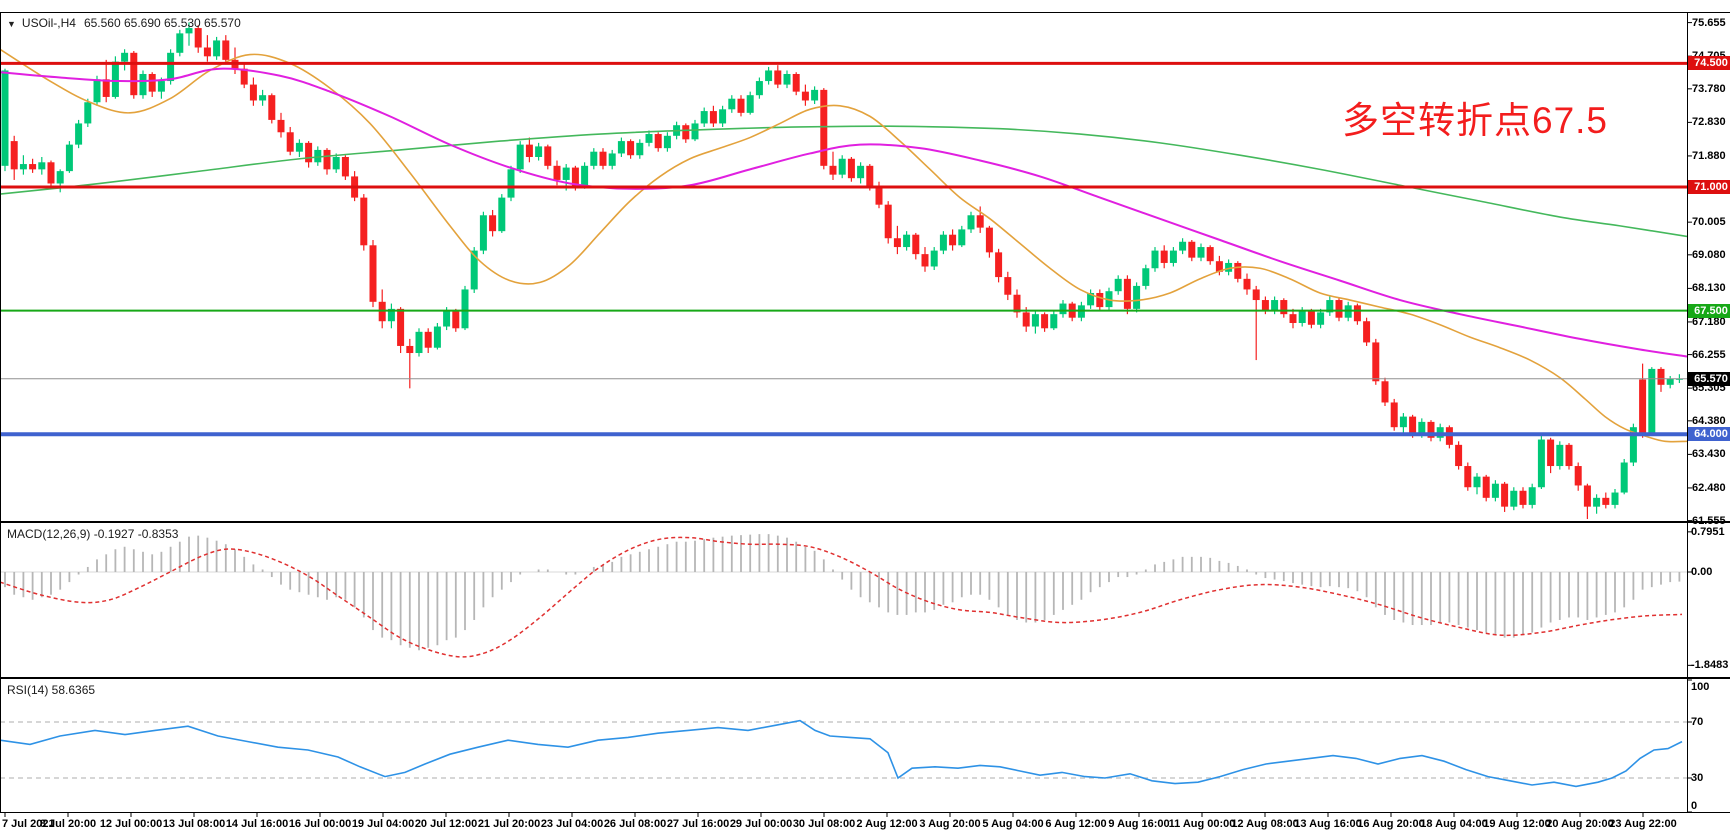 This screenshot has height=840, width=1730. I want to click on time-tick-label: 3 Aug 20:00, so click(950, 824).